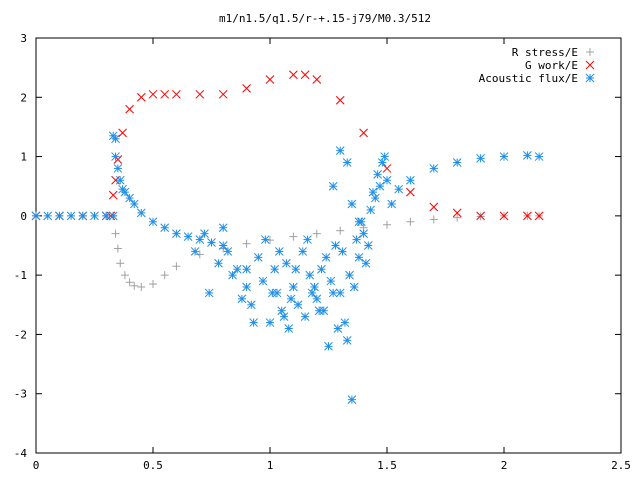 The image size is (640, 480). What do you see at coordinates (551, 65) in the screenshot?
I see `legend-label: G work/E` at bounding box center [551, 65].